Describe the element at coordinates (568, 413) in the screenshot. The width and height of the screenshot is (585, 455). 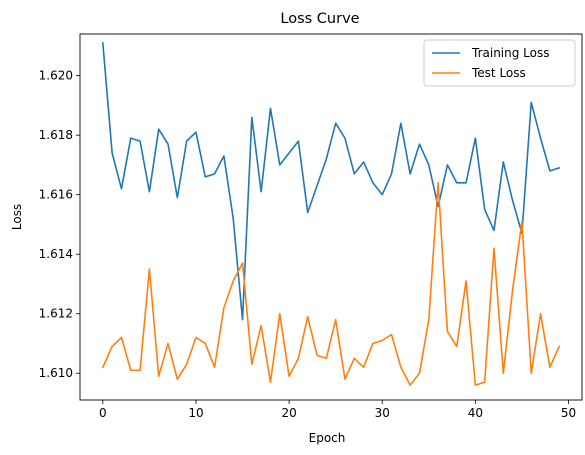
I see `x-tick-label: 50` at that location.